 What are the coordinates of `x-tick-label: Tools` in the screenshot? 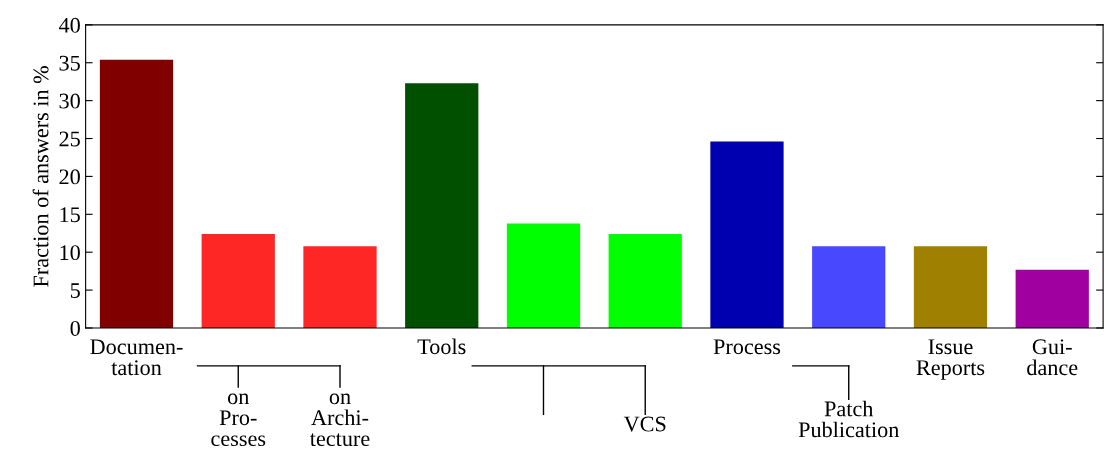 It's located at (441, 346).